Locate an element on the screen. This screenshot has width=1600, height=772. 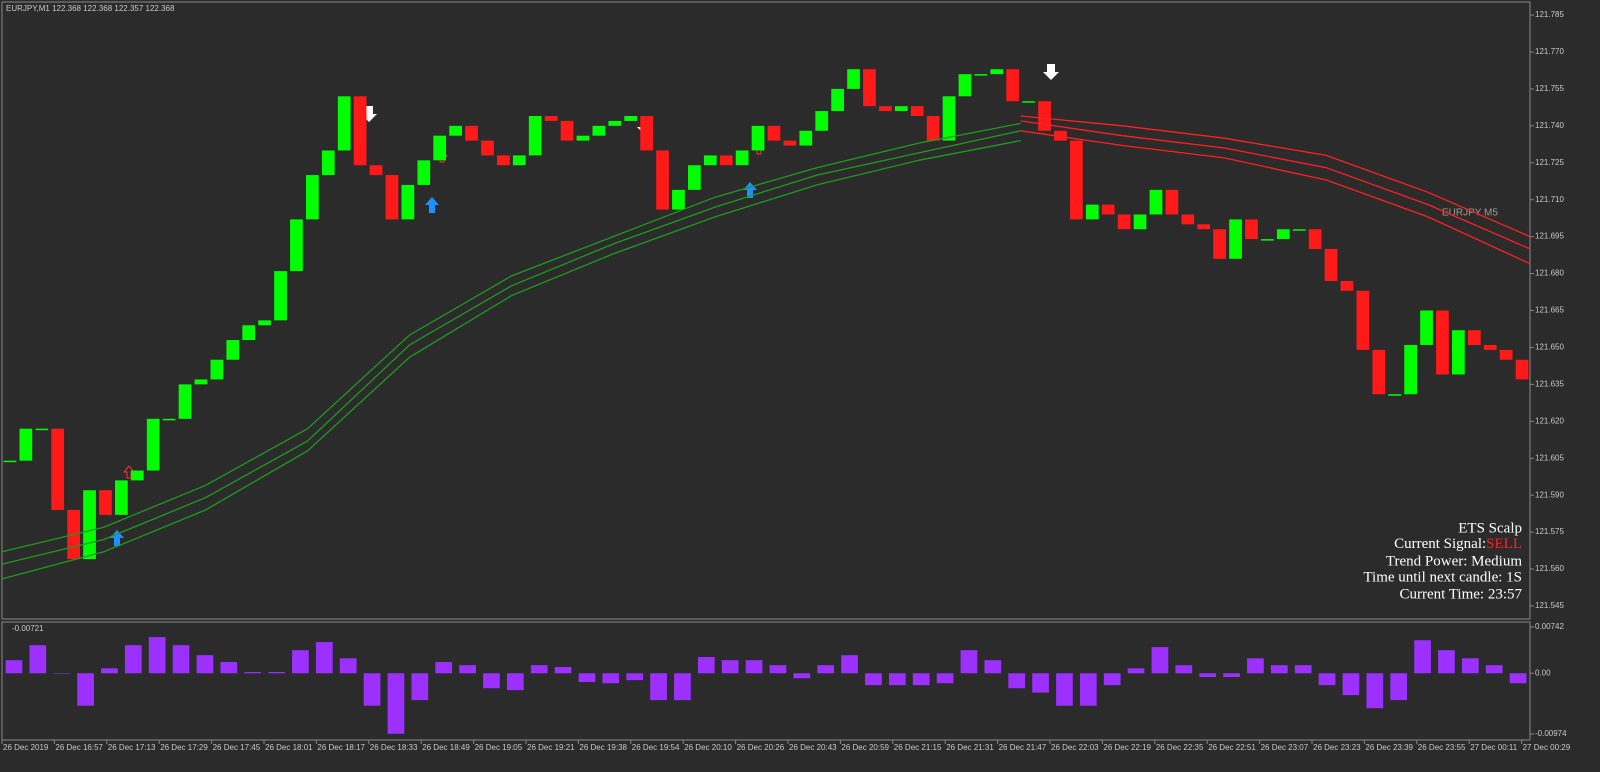
x-tick-label: 26 Dec 21:15 is located at coordinates (918, 747).